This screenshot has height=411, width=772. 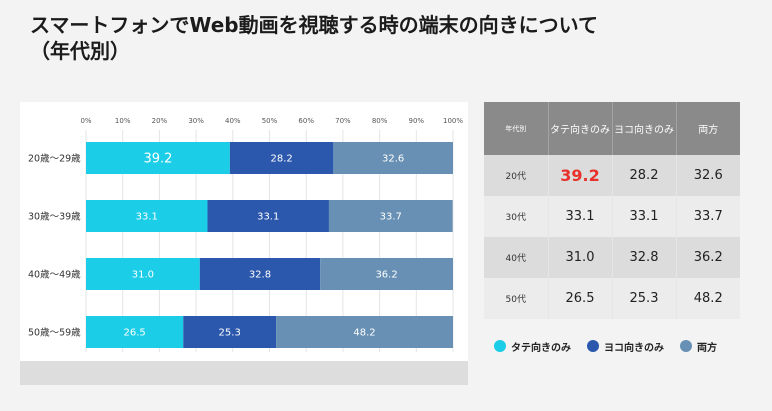 I want to click on table-cell-age: 20代, so click(x=516, y=175).